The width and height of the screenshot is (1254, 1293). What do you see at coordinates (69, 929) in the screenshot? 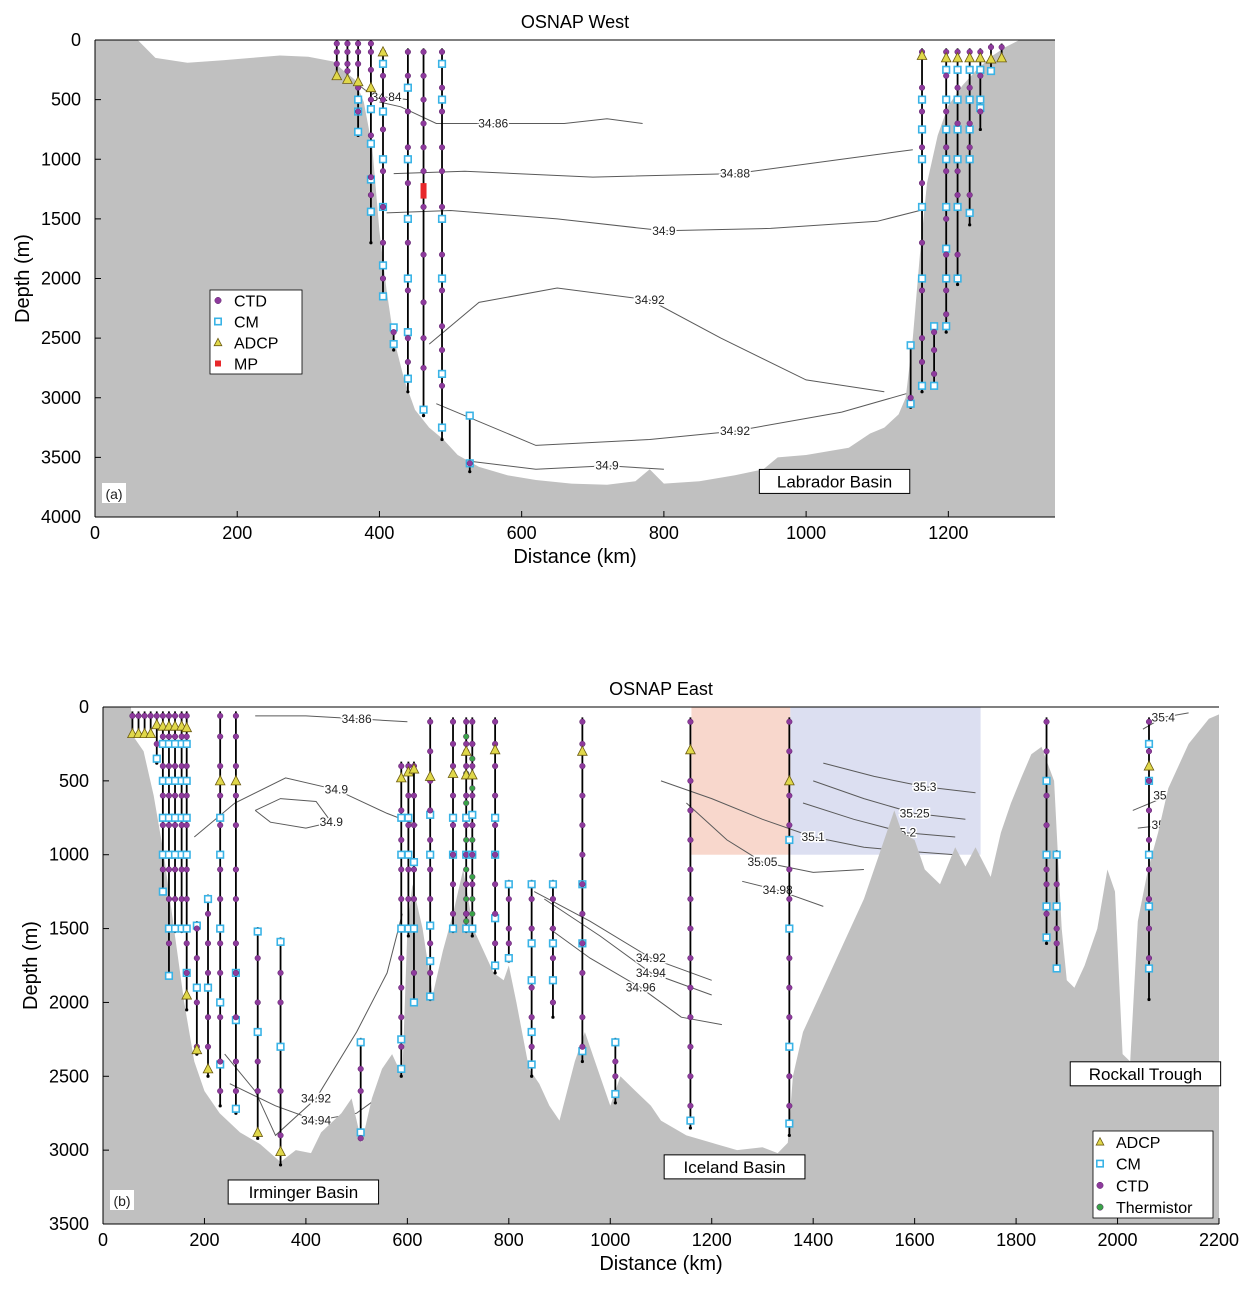
I see `y-tick-label: 1500` at bounding box center [69, 929].